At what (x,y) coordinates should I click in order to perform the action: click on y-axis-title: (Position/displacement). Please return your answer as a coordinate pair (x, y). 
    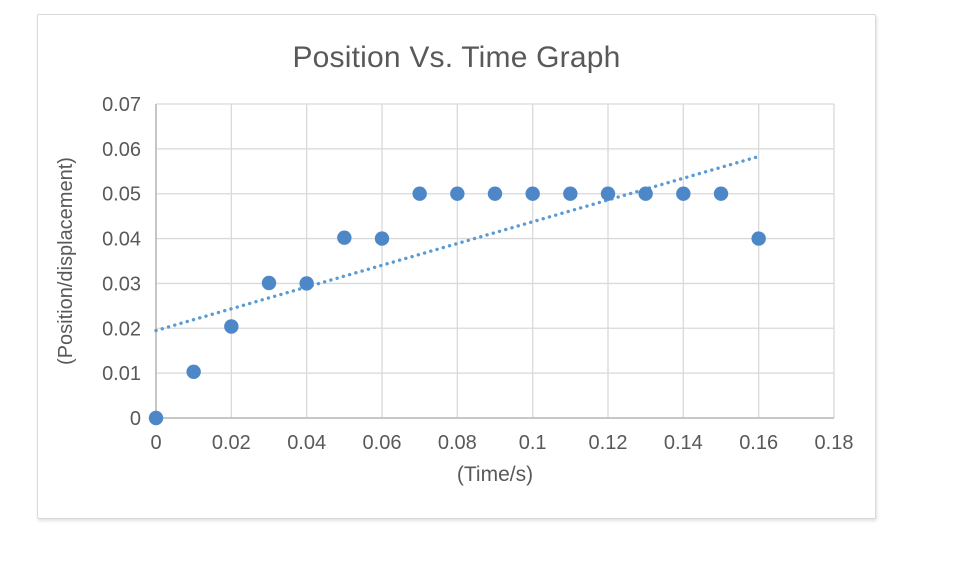
    Looking at the image, I should click on (66, 261).